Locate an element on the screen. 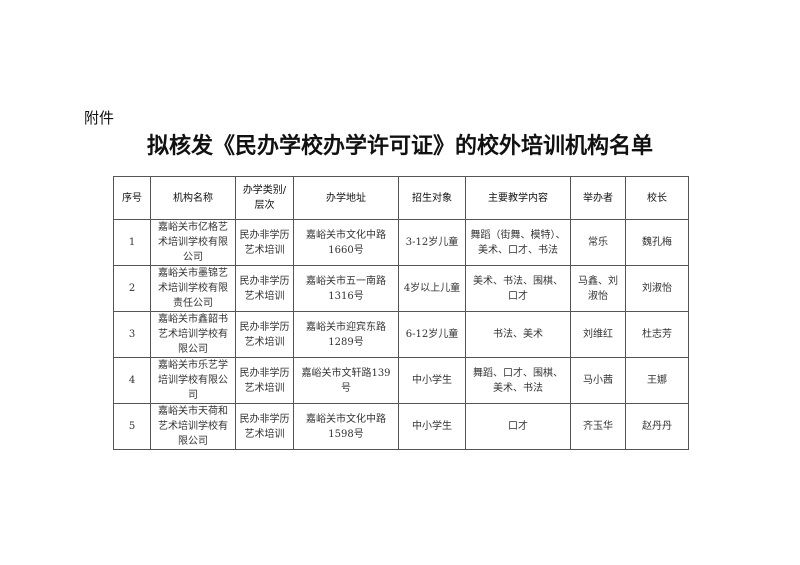 Image resolution: width=800 pixels, height=565 pixels. cell-sponsor: 刘维红 is located at coordinates (598, 334).